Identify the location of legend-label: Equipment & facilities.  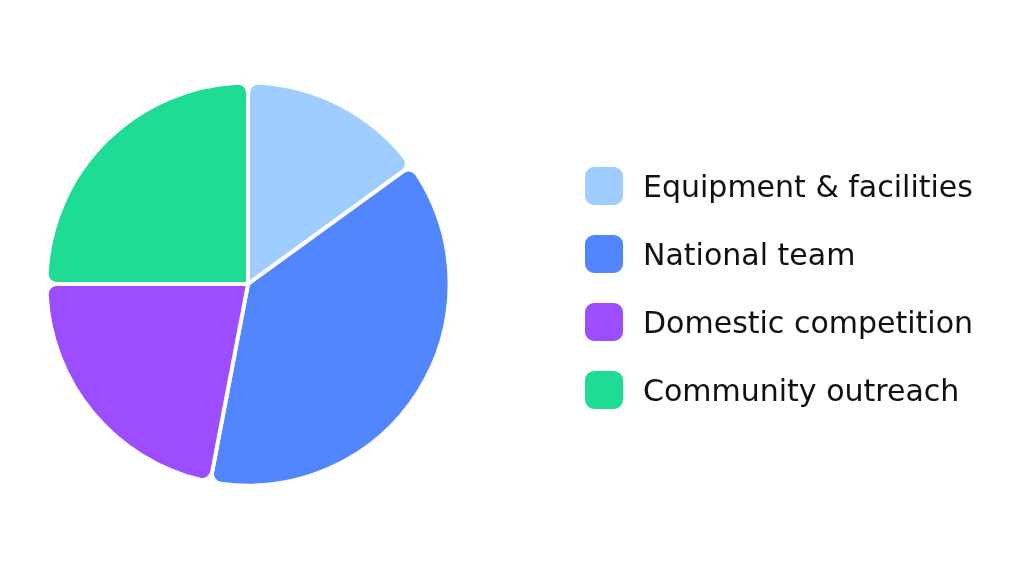
(808, 186).